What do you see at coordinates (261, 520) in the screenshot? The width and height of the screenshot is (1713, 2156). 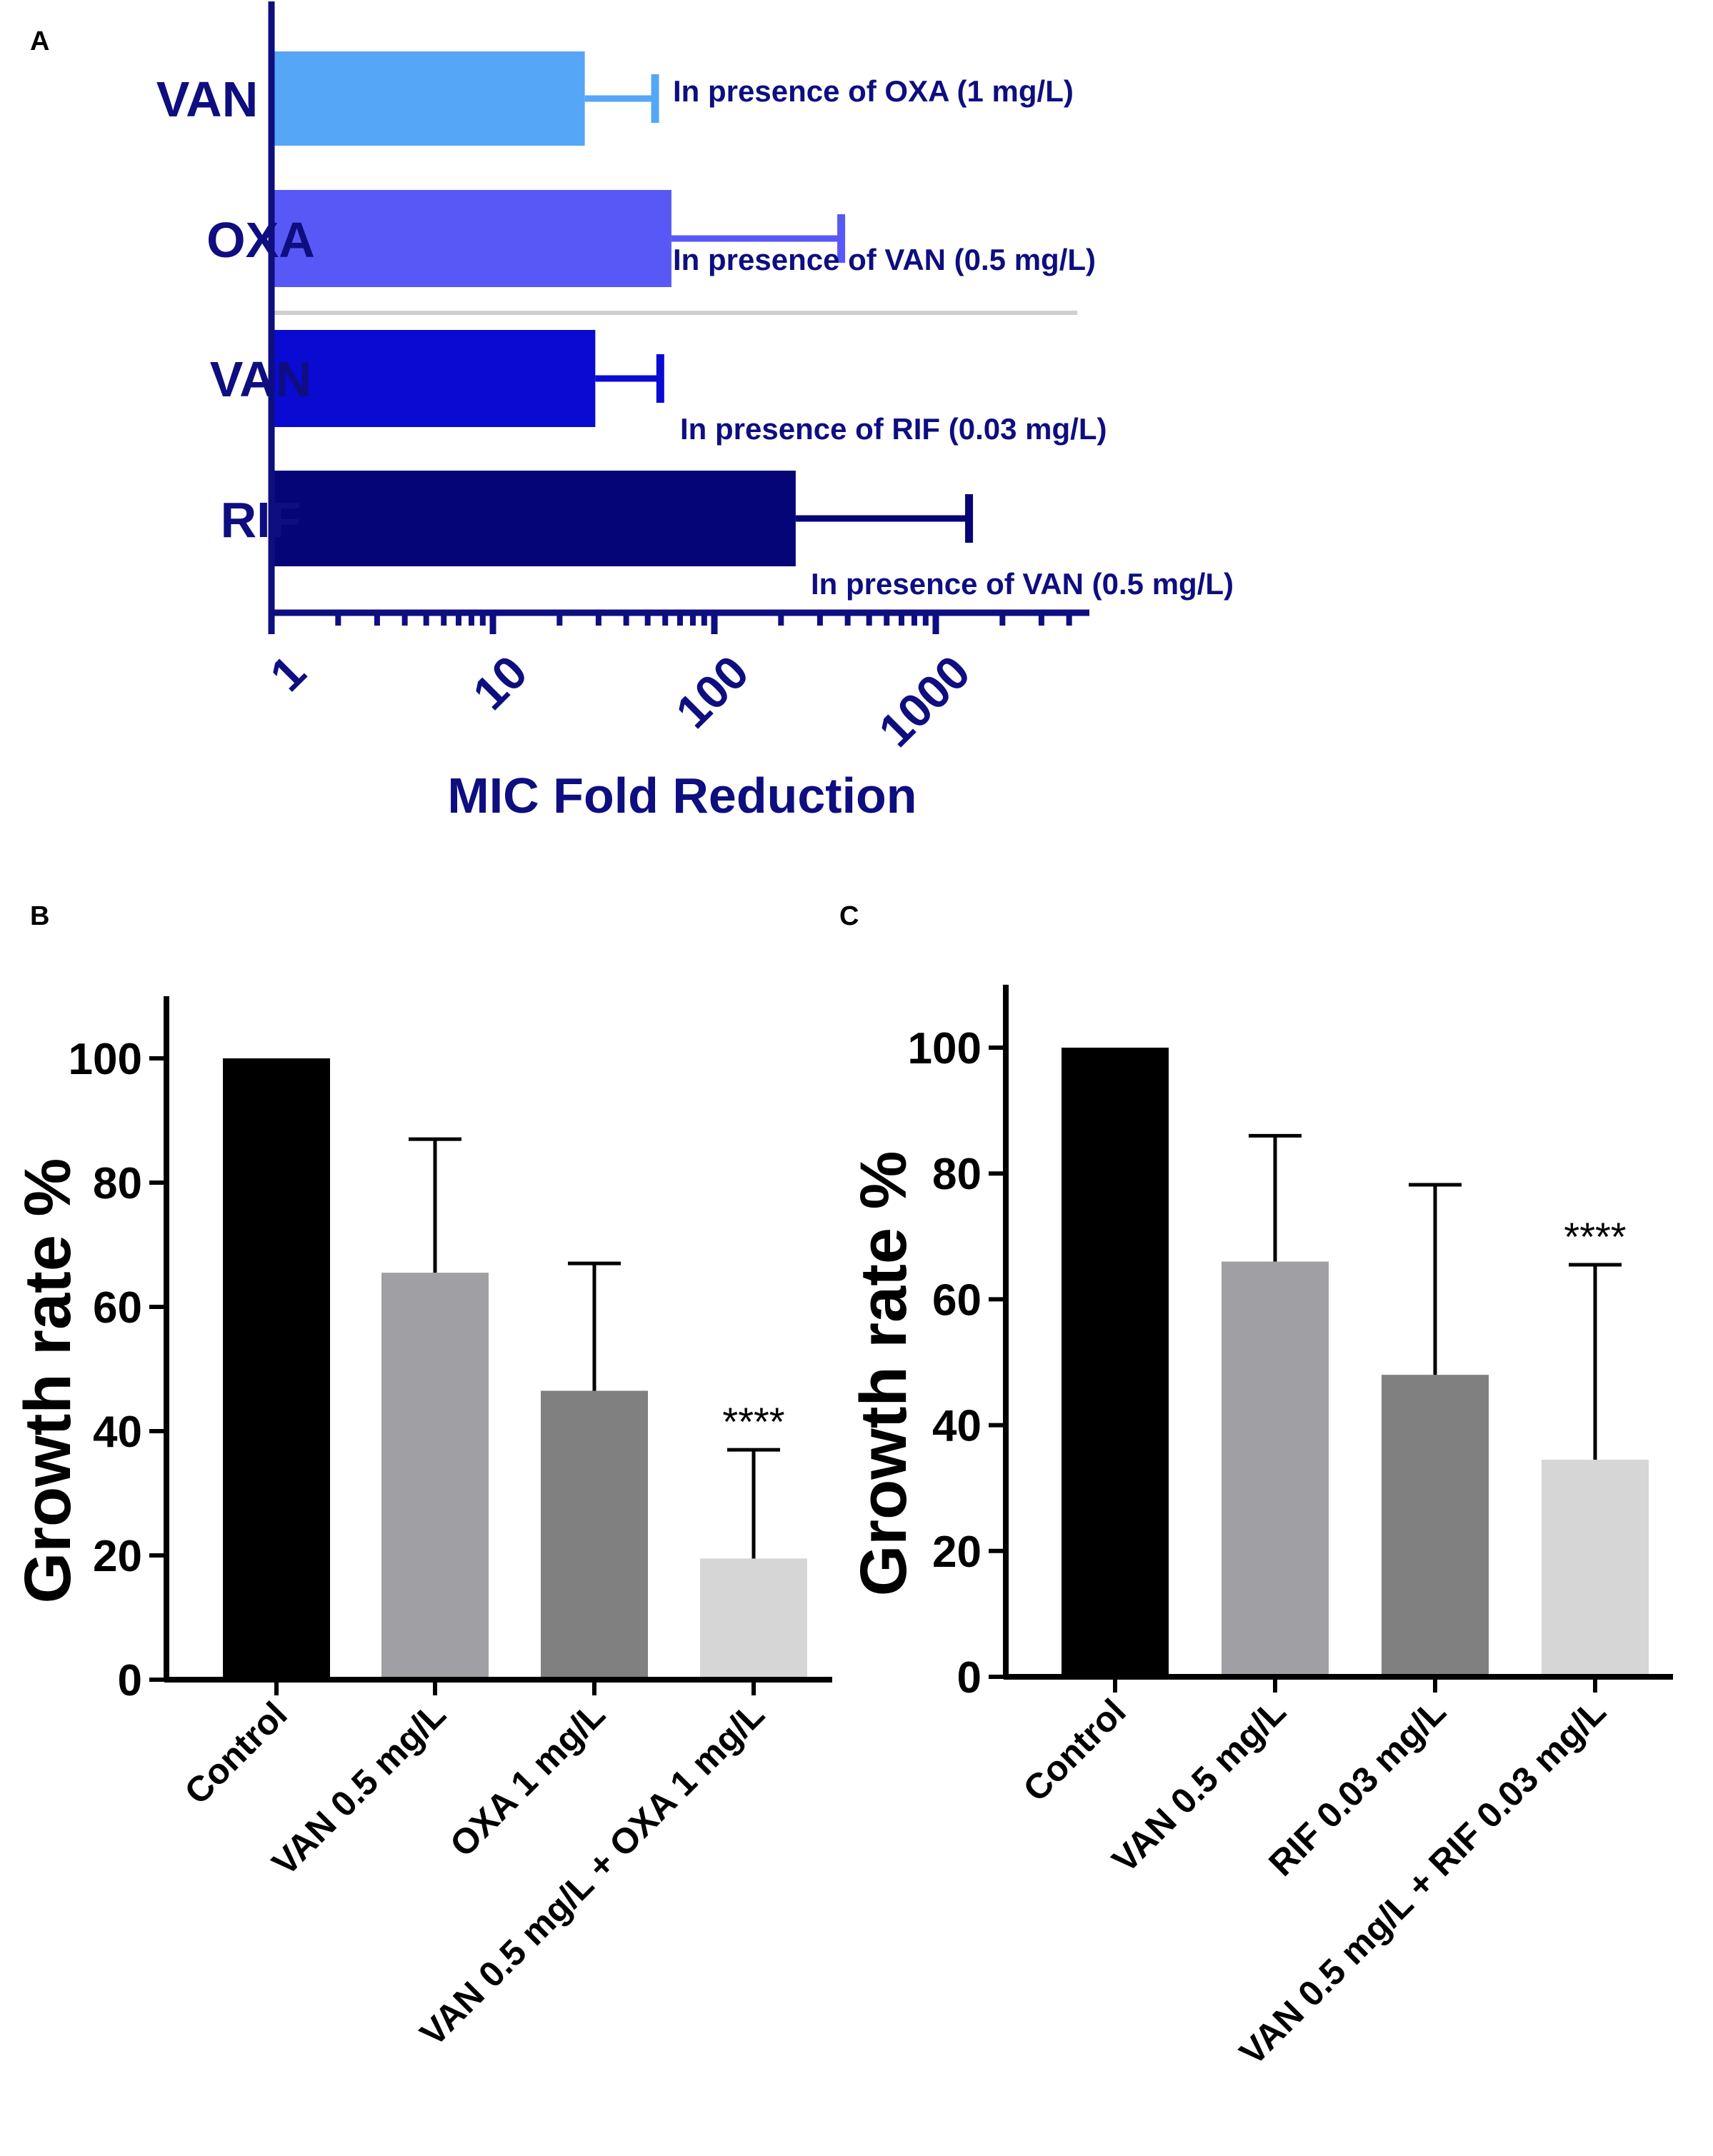 I see `category-label-a-4: RIF` at bounding box center [261, 520].